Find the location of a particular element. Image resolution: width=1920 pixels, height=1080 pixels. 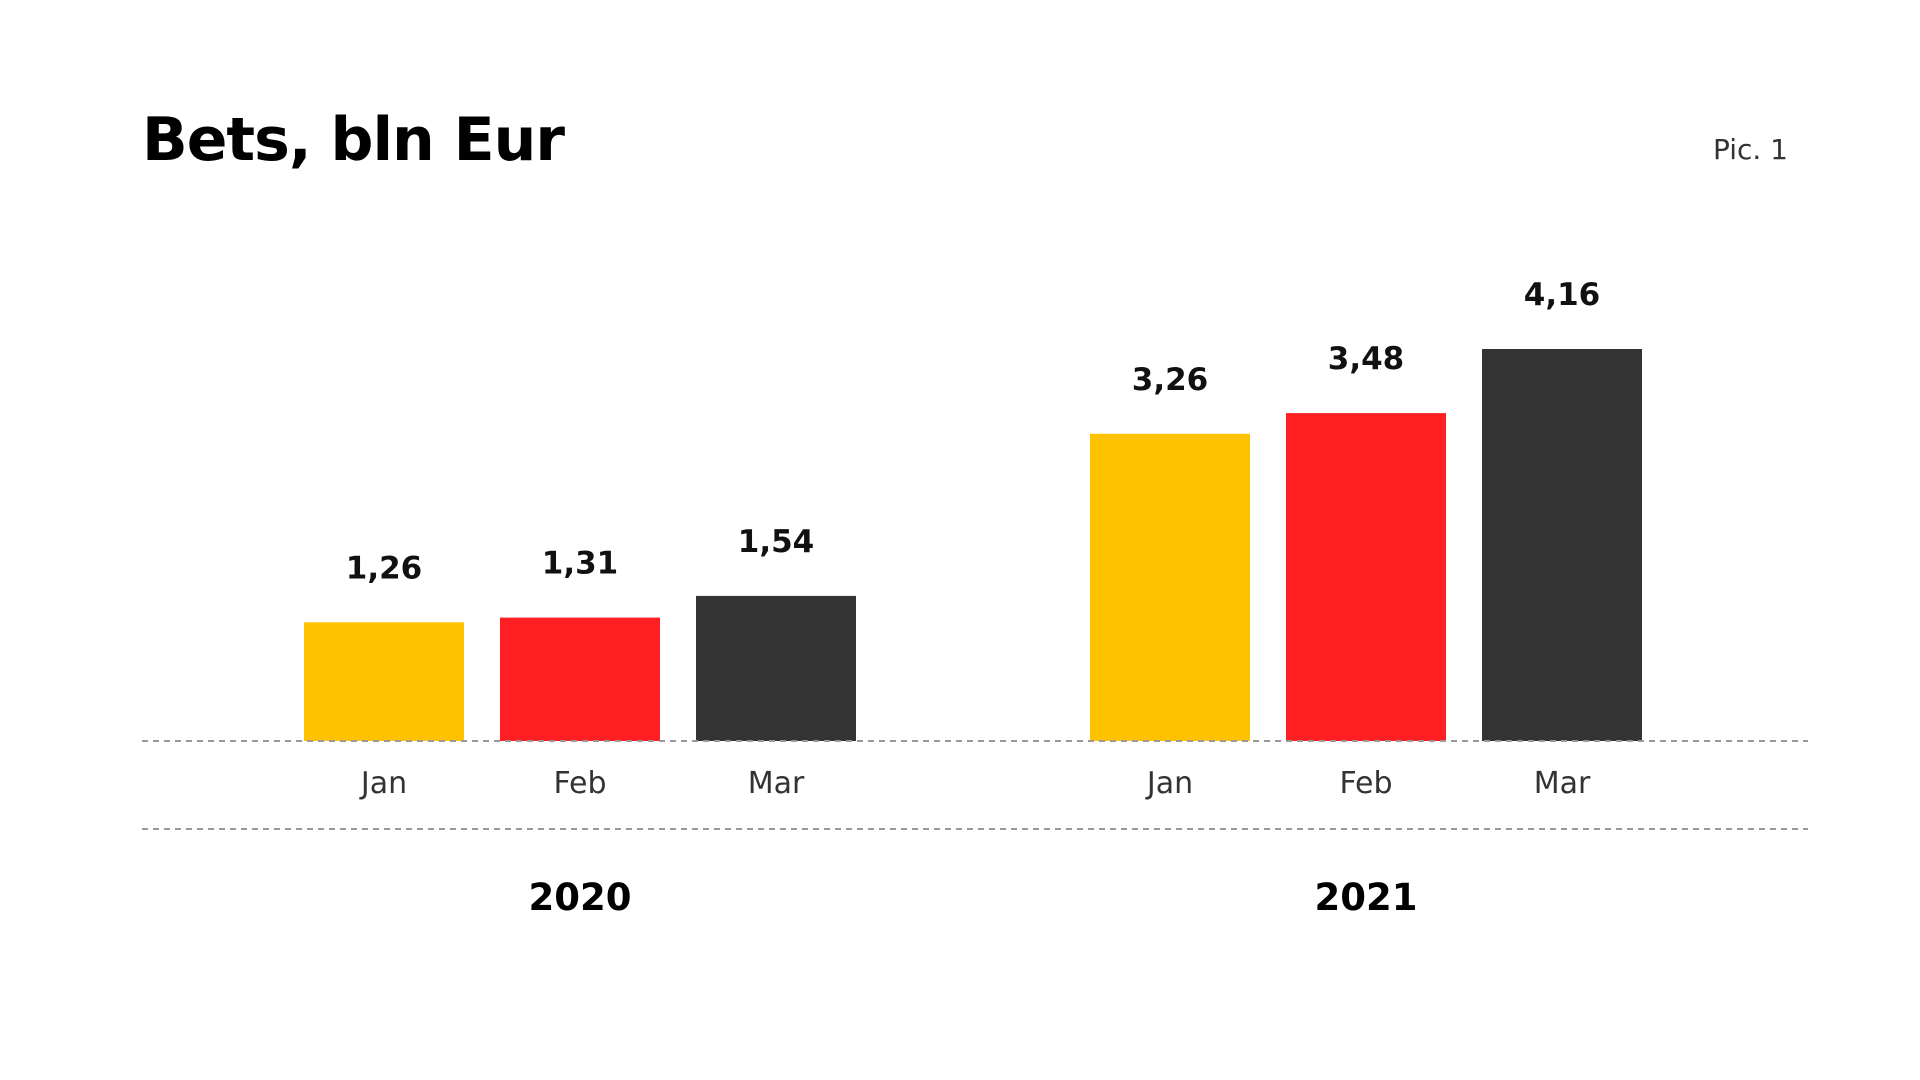

bar-2020-feb is located at coordinates (580, 679).